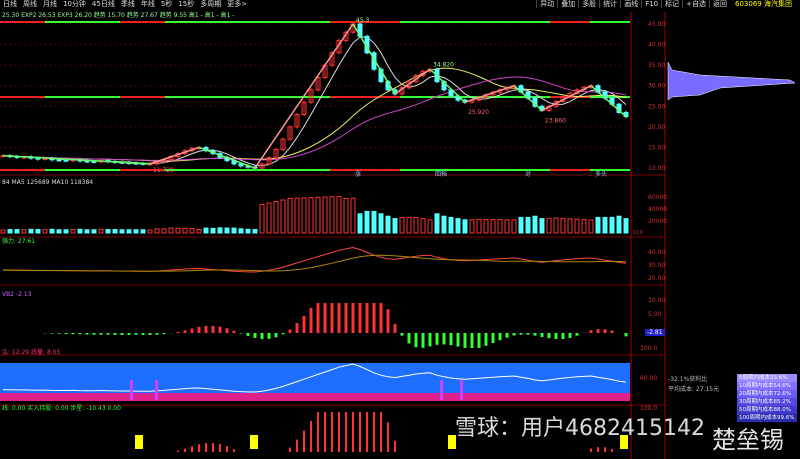 Image resolution: width=800 pixels, height=459 pixels. What do you see at coordinates (655, 332) in the screenshot?
I see `panel3-current-value: -2.81` at bounding box center [655, 332].